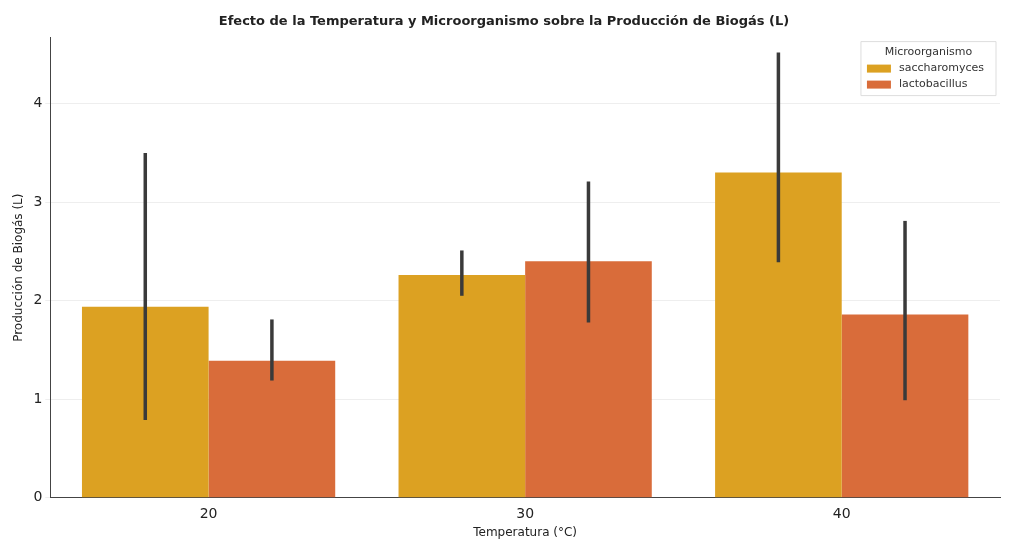  Describe the element at coordinates (525, 531) in the screenshot. I see `x-axis-title: Temperatura (°C)` at that location.